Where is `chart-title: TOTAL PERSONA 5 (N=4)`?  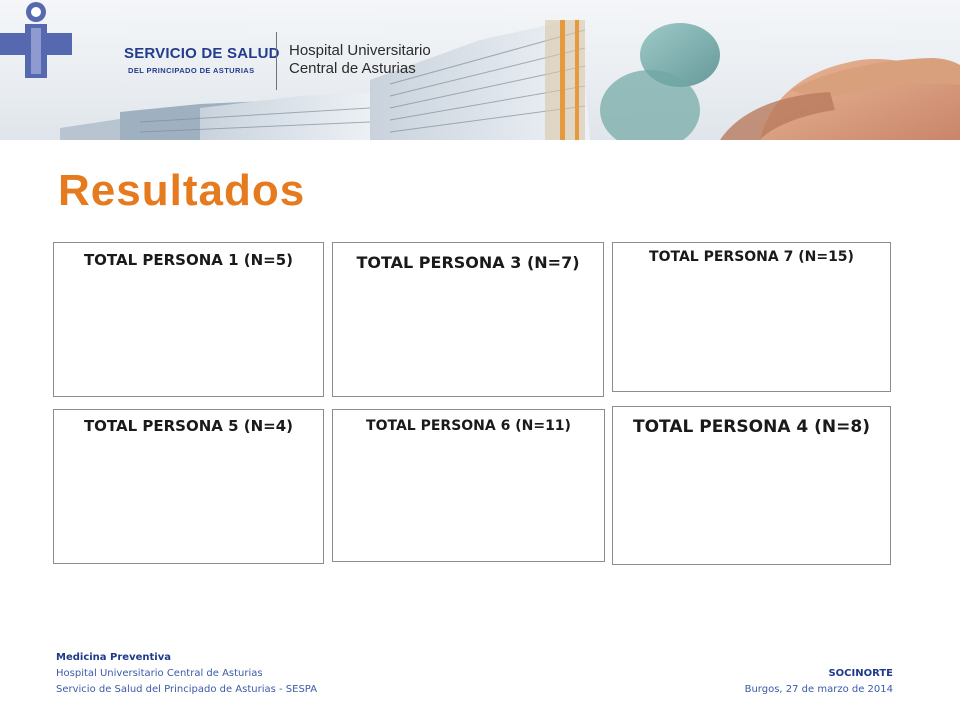 chart-title: TOTAL PERSONA 5 (N=4) is located at coordinates (188, 426).